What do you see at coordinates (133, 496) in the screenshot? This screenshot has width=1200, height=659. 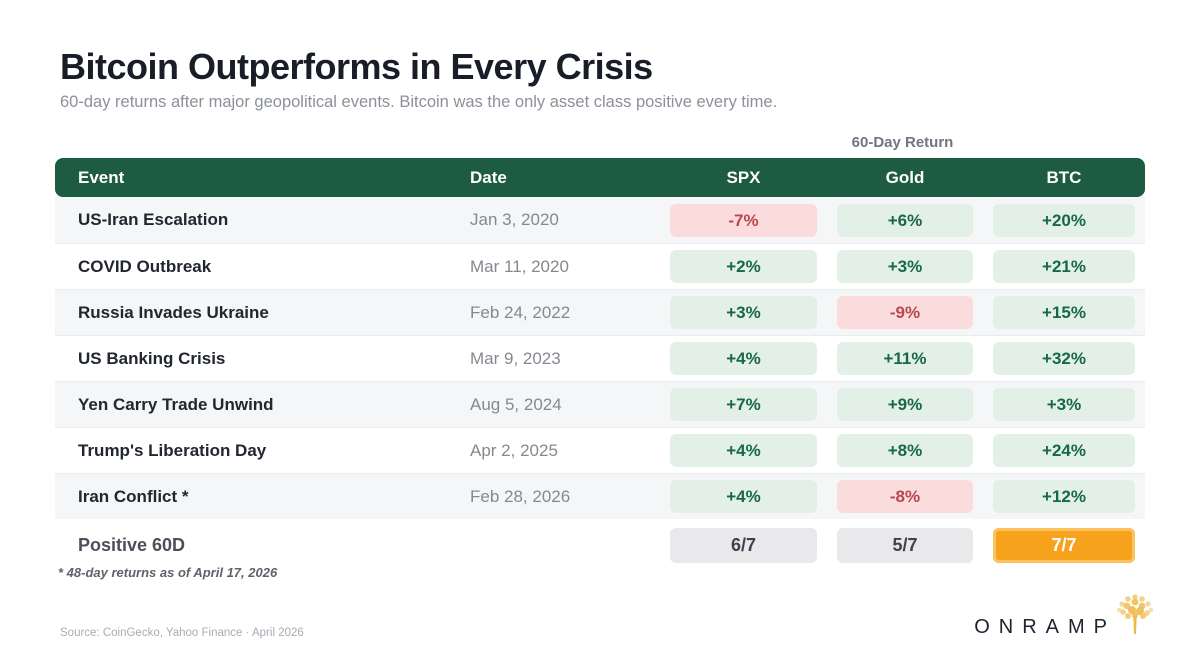 I see `event-cell: Iran Conflict *` at bounding box center [133, 496].